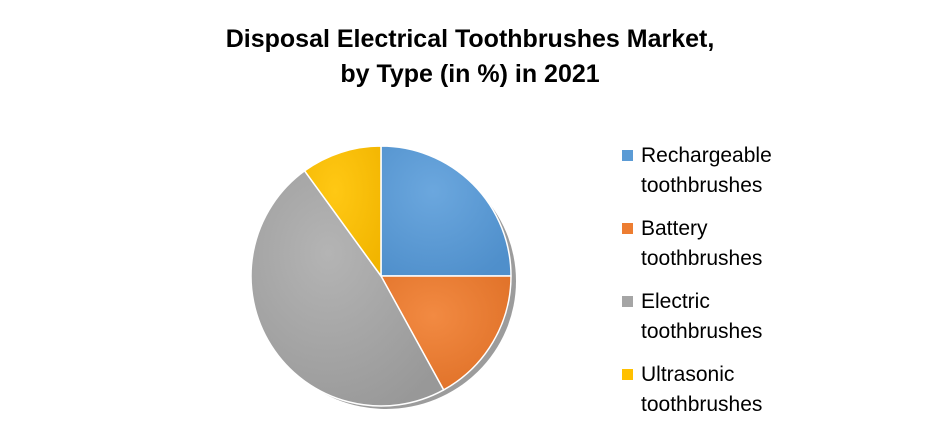 Image resolution: width=940 pixels, height=447 pixels. Describe the element at coordinates (627, 374) in the screenshot. I see `legend-swatch-ultrasonic` at that location.